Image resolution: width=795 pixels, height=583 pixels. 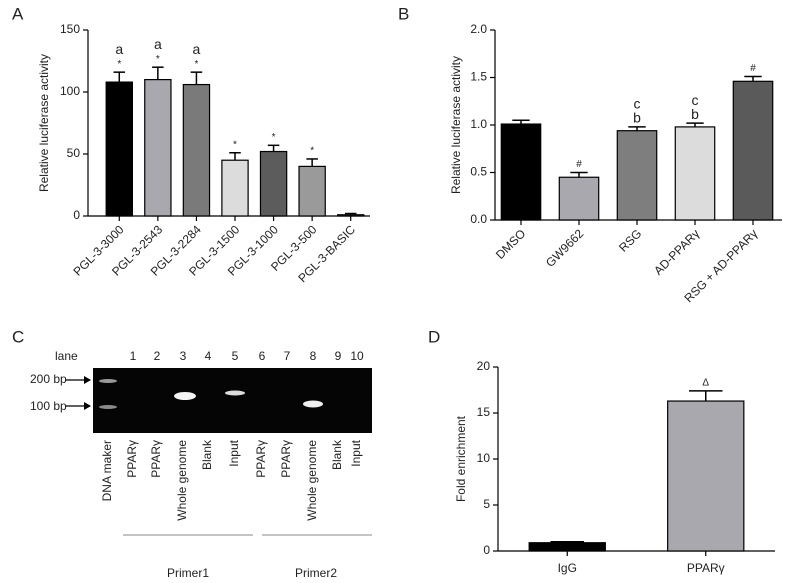 I want to click on x-tick-label: PPARγ, so click(x=706, y=568).